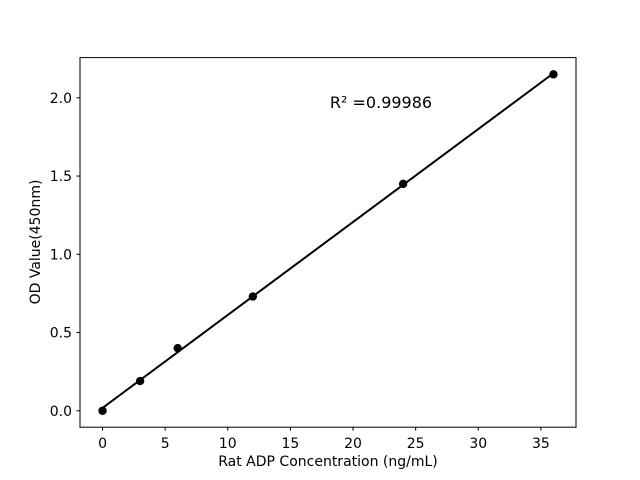 The width and height of the screenshot is (640, 480). What do you see at coordinates (61, 99) in the screenshot?
I see `y-tick-label: 2.0` at bounding box center [61, 99].